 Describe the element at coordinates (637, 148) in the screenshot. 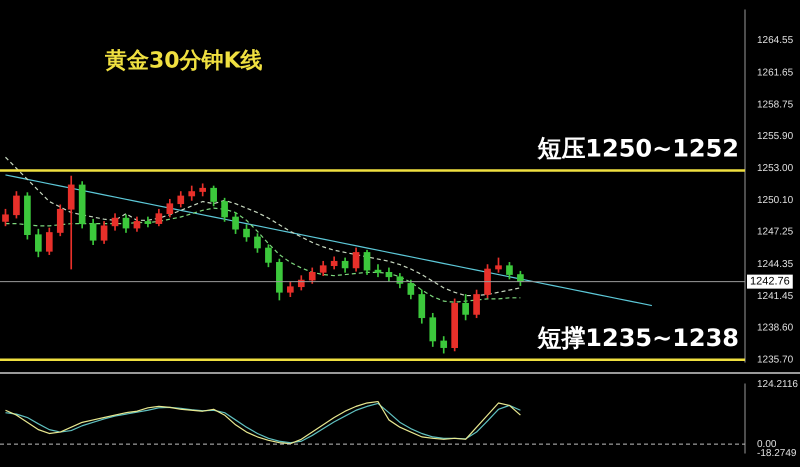

I see `ref-line-label: 短压1250~1252` at that location.